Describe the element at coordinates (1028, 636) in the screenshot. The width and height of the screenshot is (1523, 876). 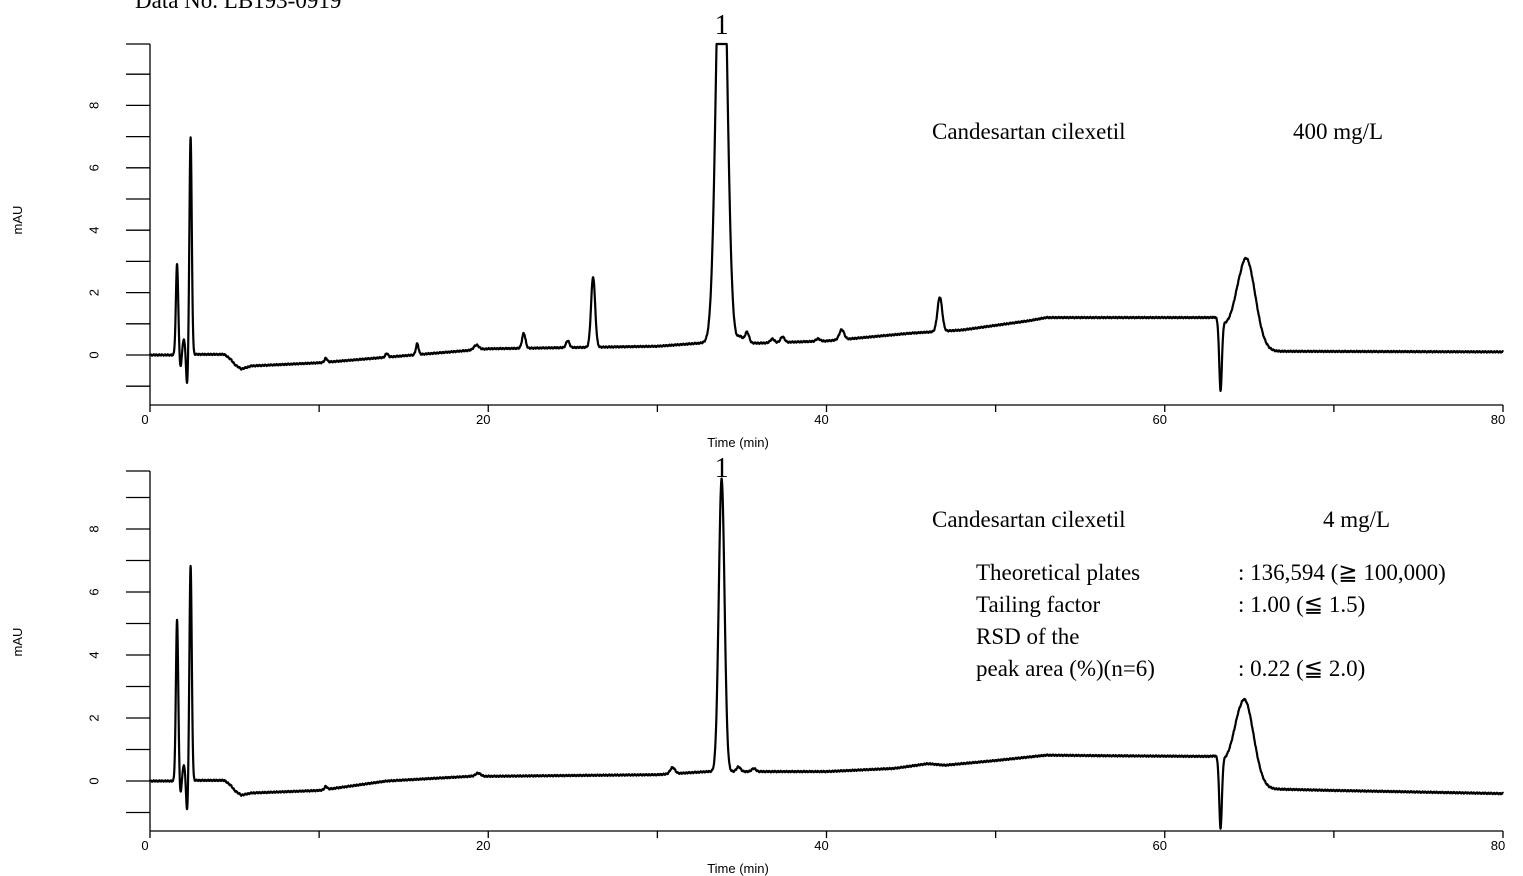
I see `suitability-label: RSD of the` at that location.